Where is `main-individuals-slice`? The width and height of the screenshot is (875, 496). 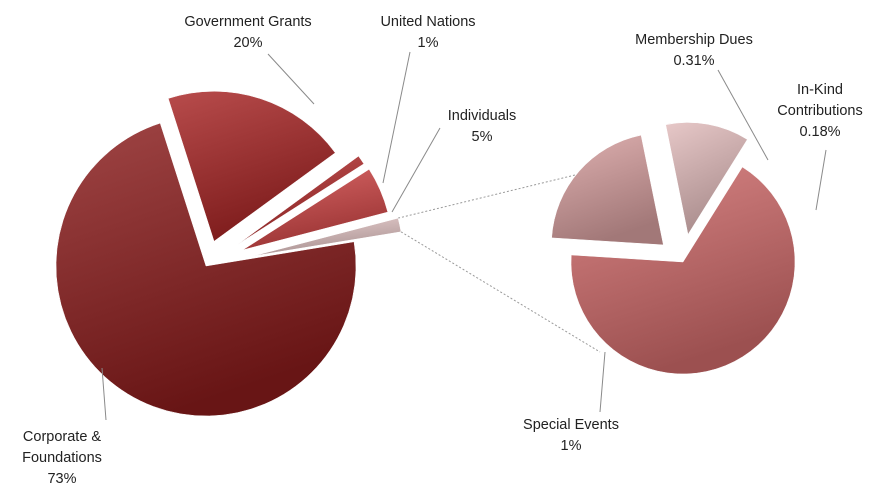 main-individuals-slice is located at coordinates (315, 209).